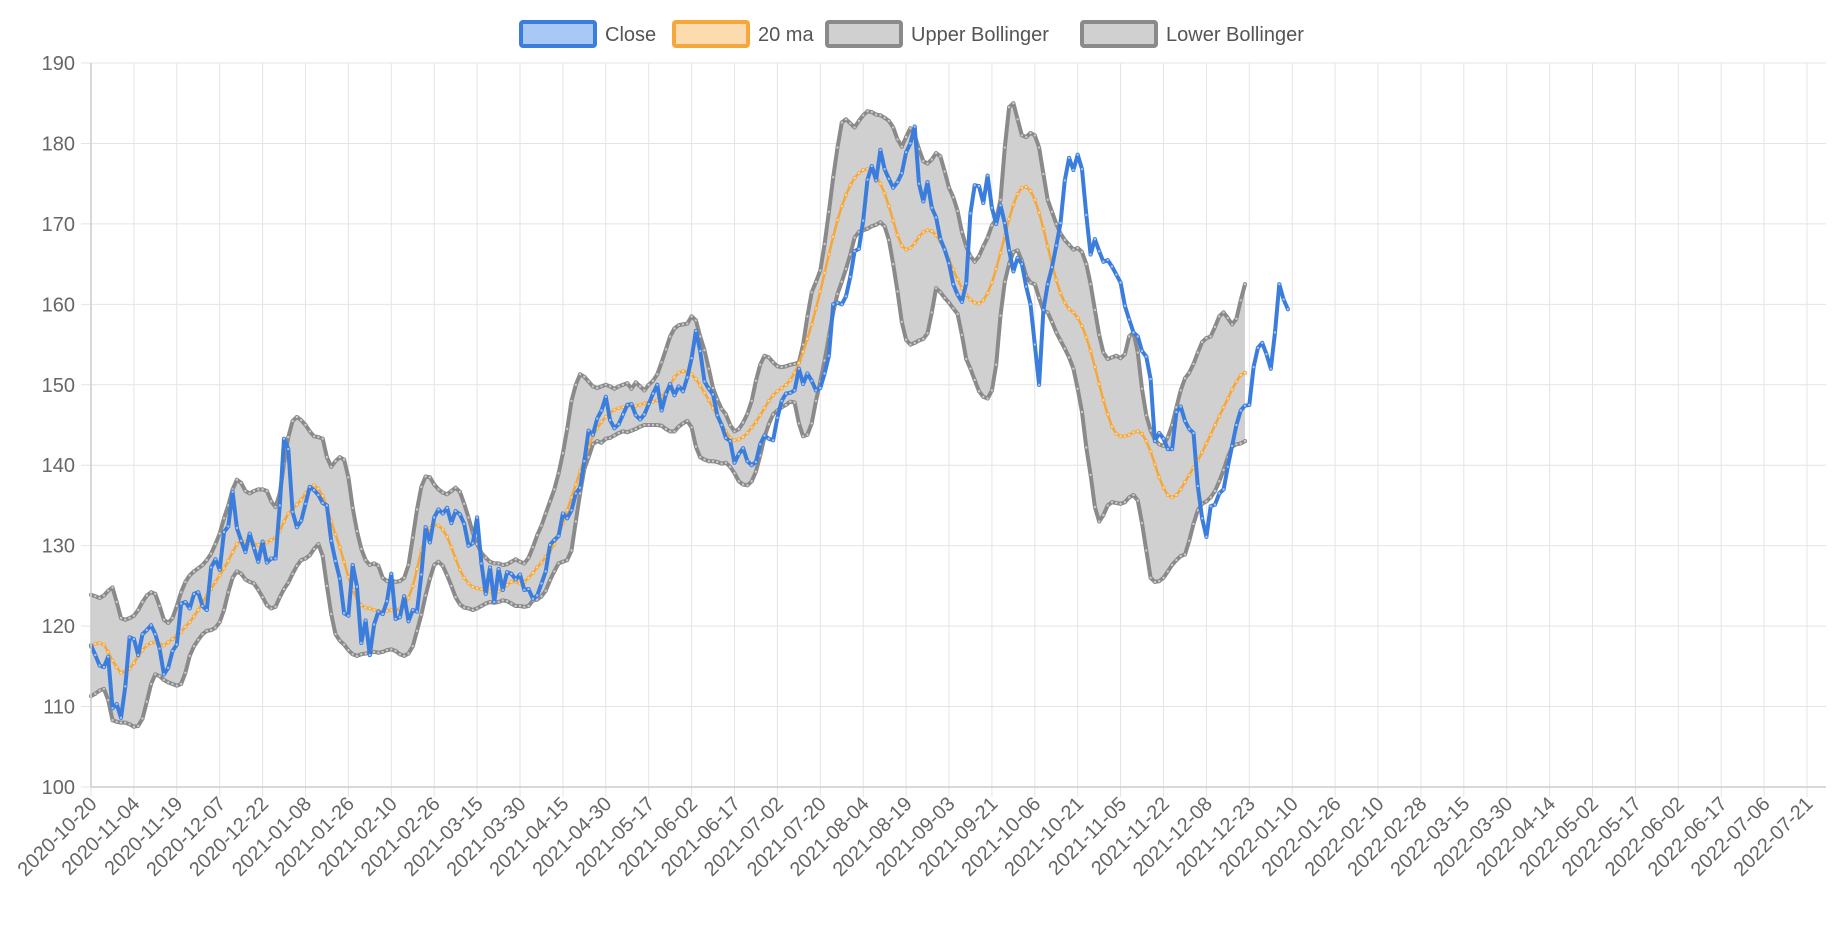  What do you see at coordinates (587, 34) in the screenshot?
I see `legend-item-close: Close` at bounding box center [587, 34].